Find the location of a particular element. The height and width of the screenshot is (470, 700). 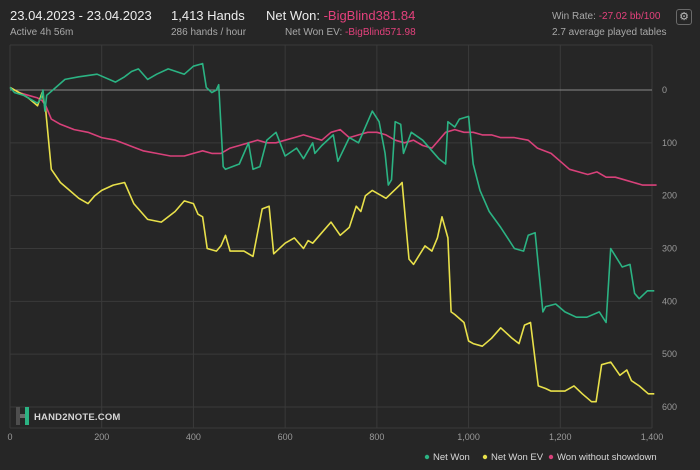

y-tick-label: 600 is located at coordinates (669, 407).